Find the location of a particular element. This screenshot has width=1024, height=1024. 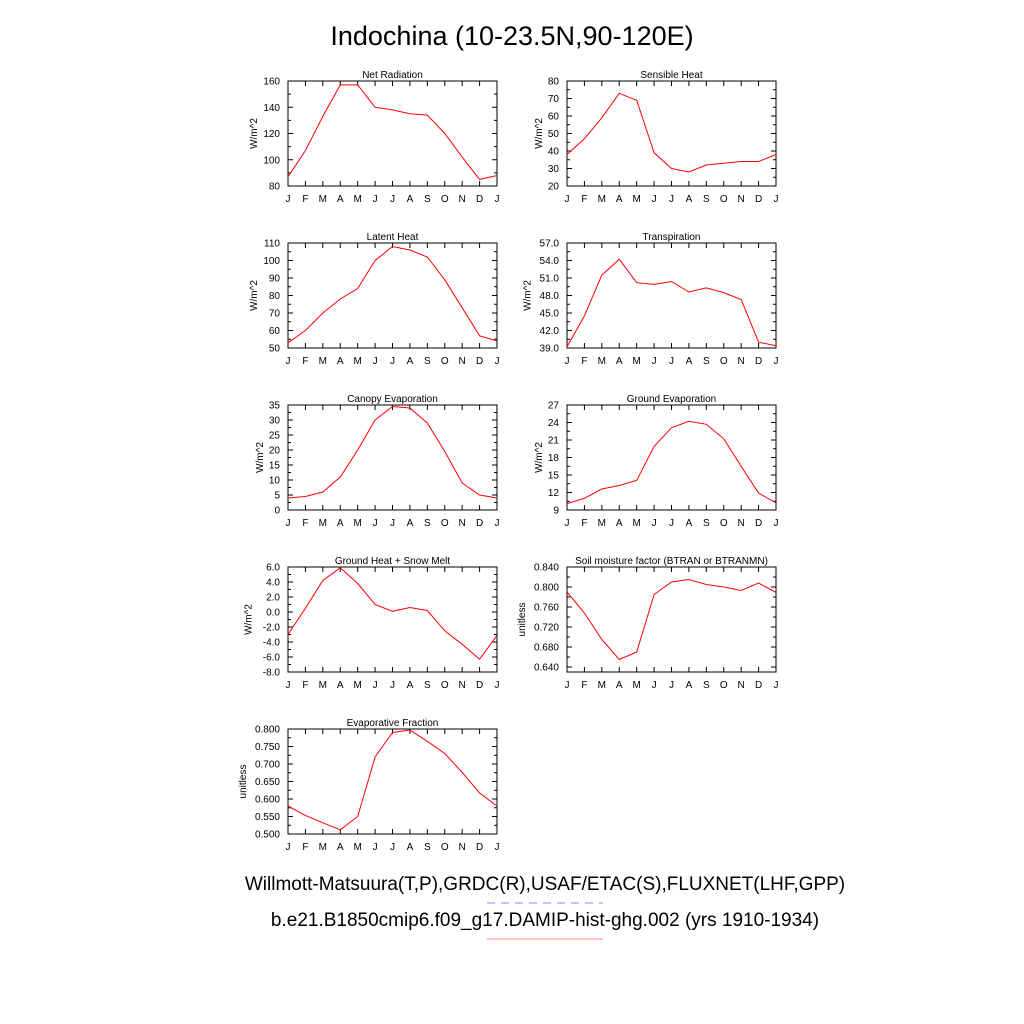

y-tick-label: 0.650 is located at coordinates (267, 782).